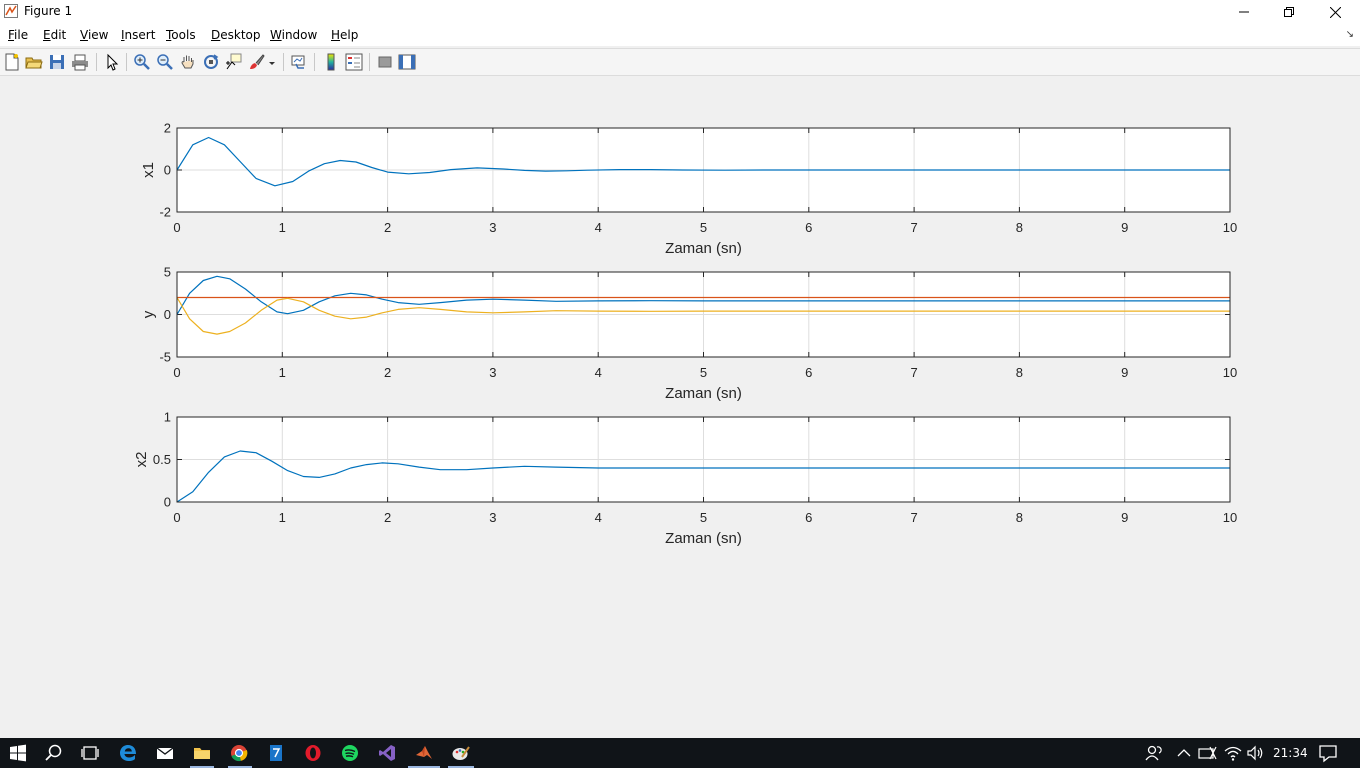 This screenshot has width=1360, height=768. I want to click on menu-view: View, so click(94, 35).